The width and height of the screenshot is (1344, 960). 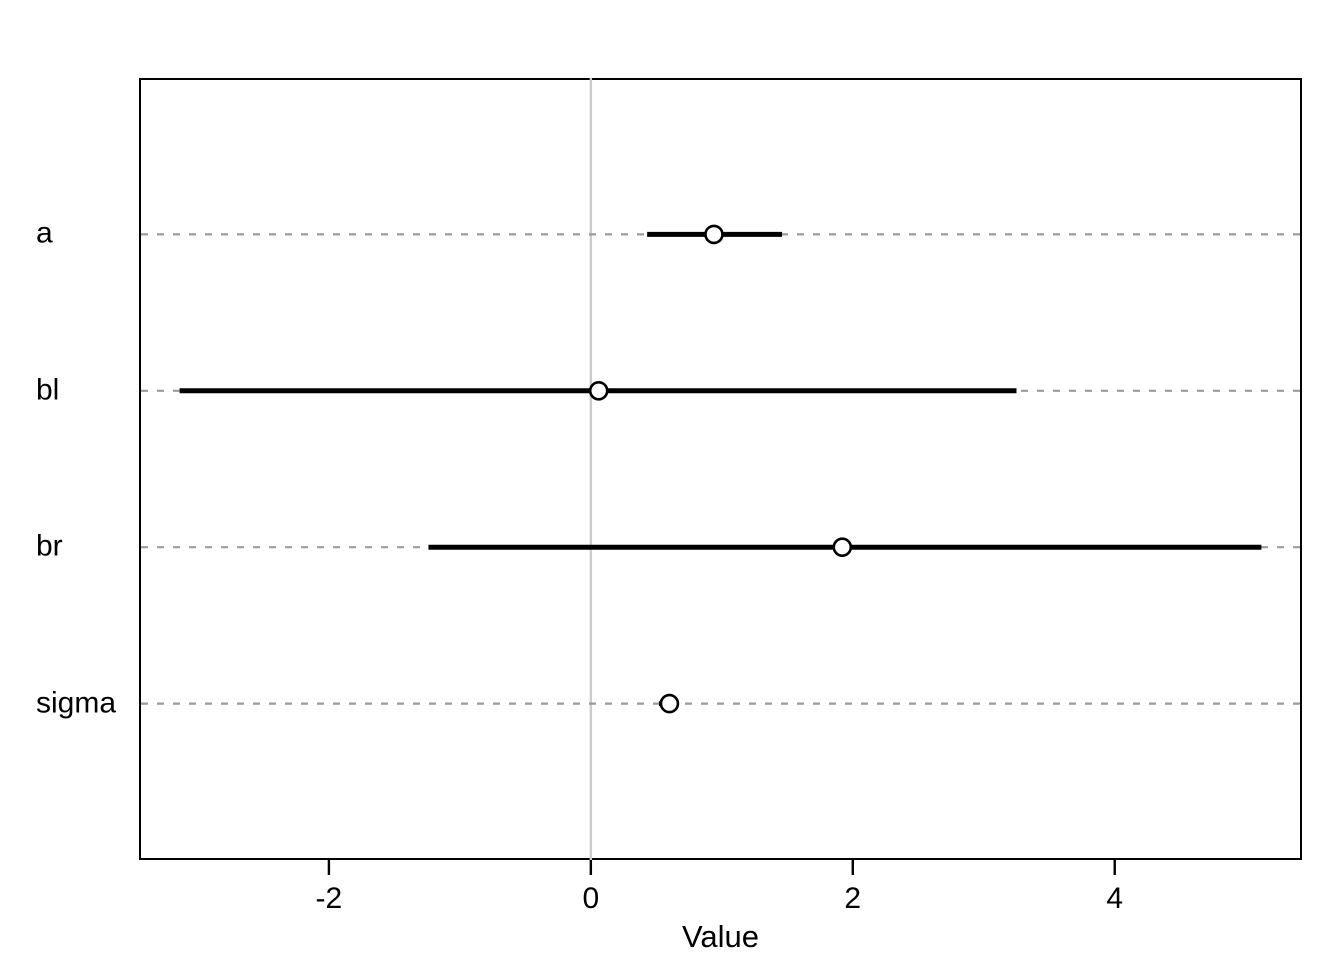 I want to click on y-label-bl: bl, so click(x=48, y=390).